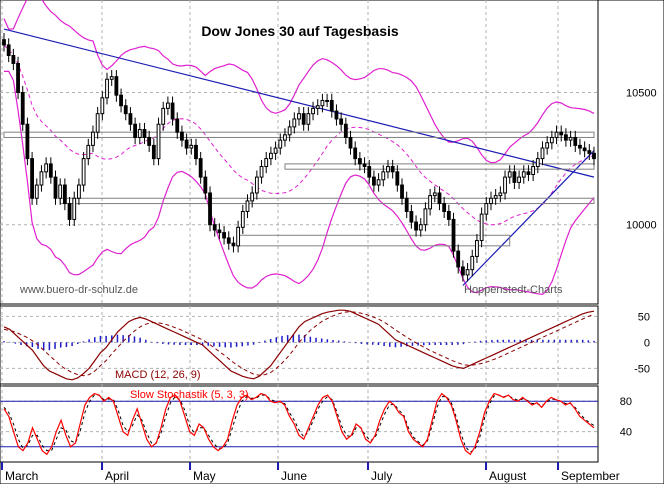 Image resolution: width=664 pixels, height=489 pixels. Describe the element at coordinates (21, 476) in the screenshot. I see `month-label: March` at that location.